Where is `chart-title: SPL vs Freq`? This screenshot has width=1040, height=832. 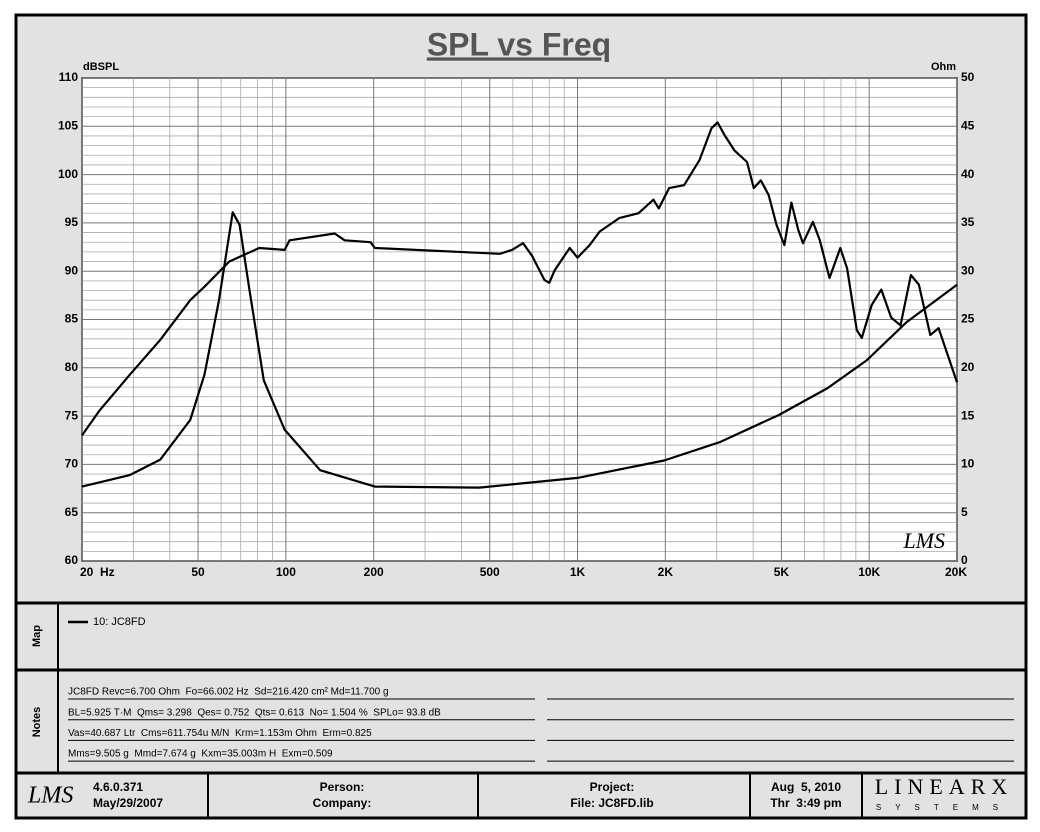
chart-title: SPL vs Freq is located at coordinates (519, 44).